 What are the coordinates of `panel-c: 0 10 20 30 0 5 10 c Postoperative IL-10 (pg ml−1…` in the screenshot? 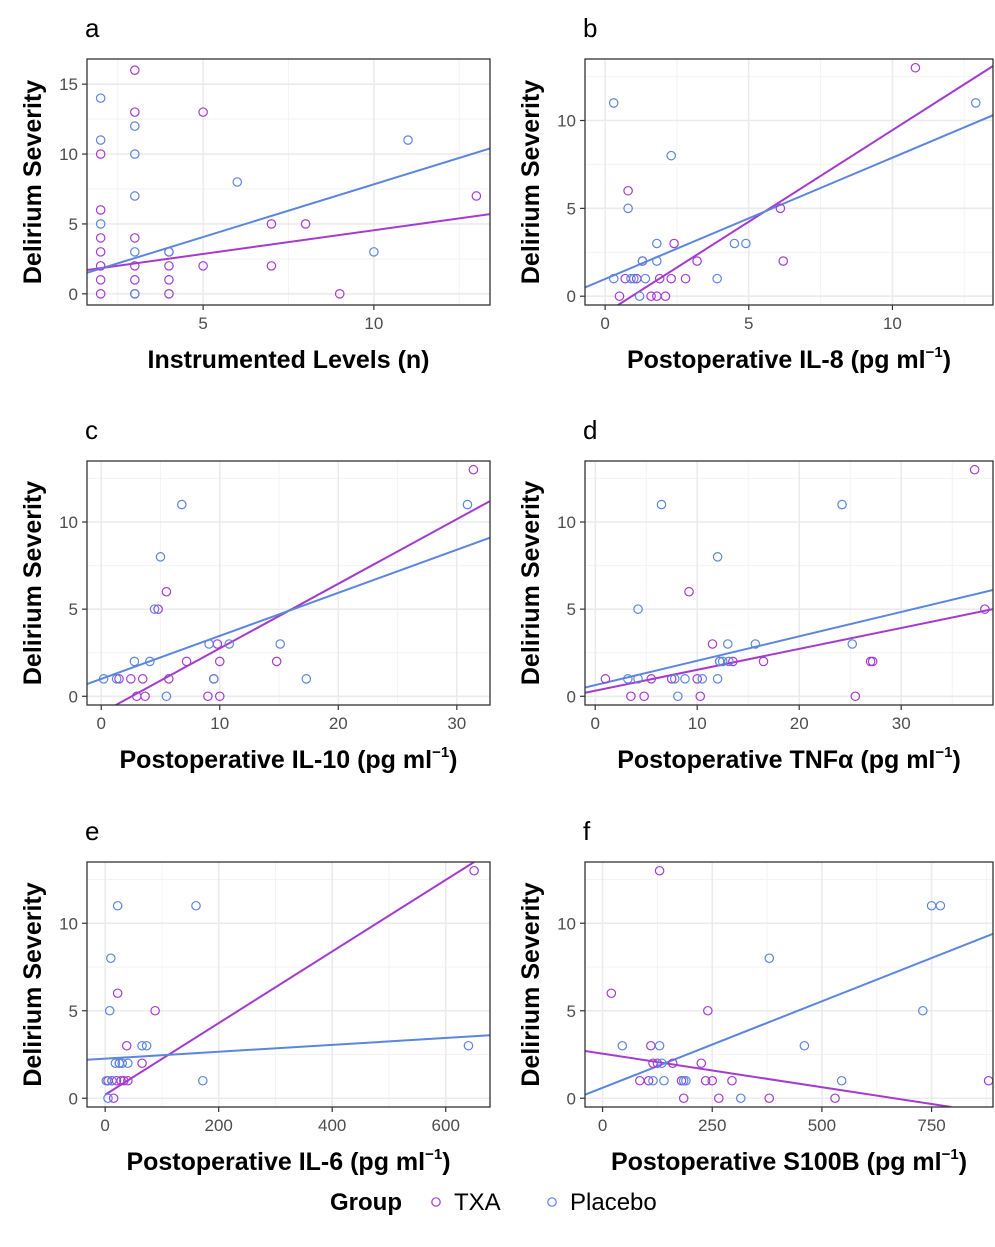 It's located at (255, 594).